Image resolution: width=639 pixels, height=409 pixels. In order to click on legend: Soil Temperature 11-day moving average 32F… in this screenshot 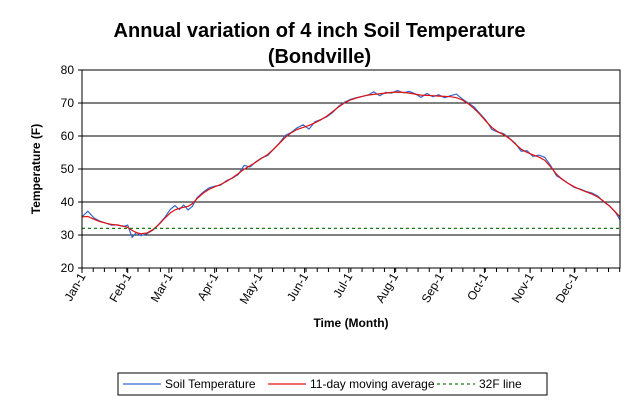, I will do `click(332, 384)`.